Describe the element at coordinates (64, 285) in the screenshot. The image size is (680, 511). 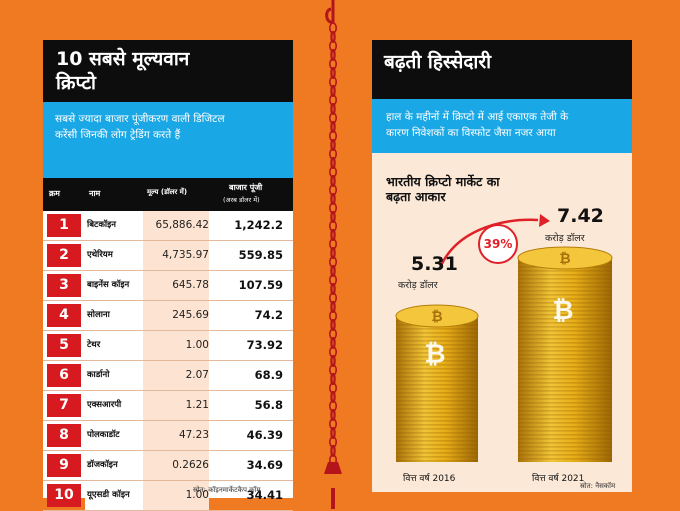
I see `rank-badge: 3` at that location.